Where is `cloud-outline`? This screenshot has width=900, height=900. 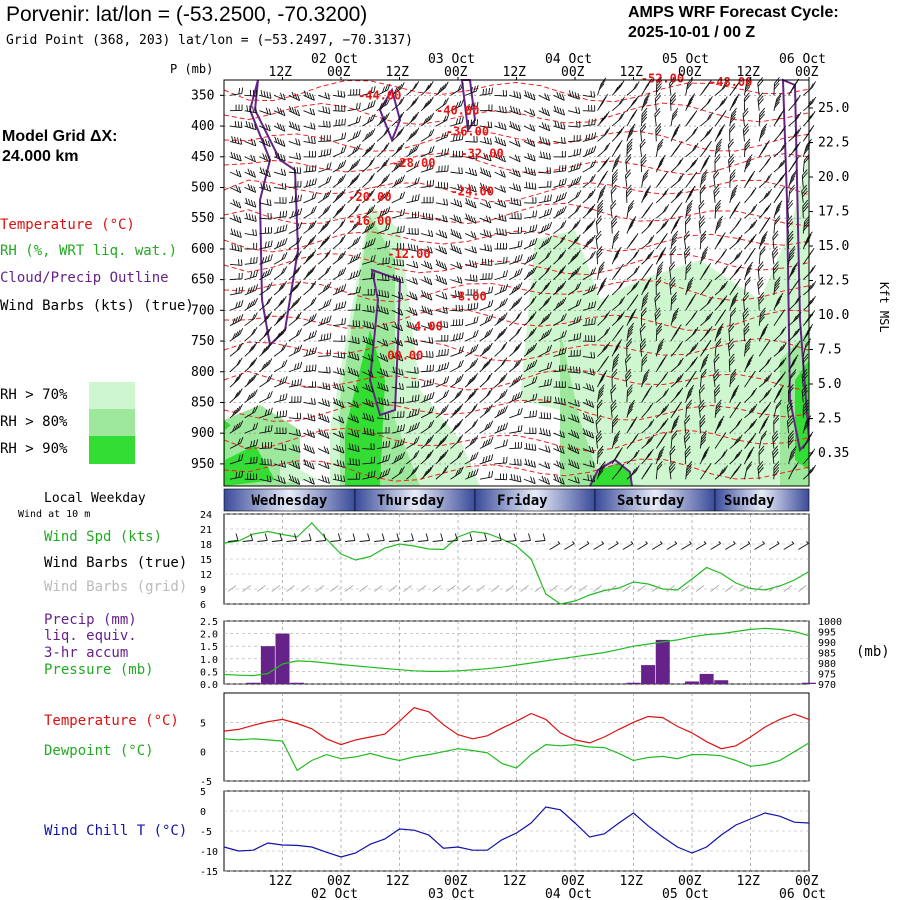
cloud-outline is located at coordinates (385, 342).